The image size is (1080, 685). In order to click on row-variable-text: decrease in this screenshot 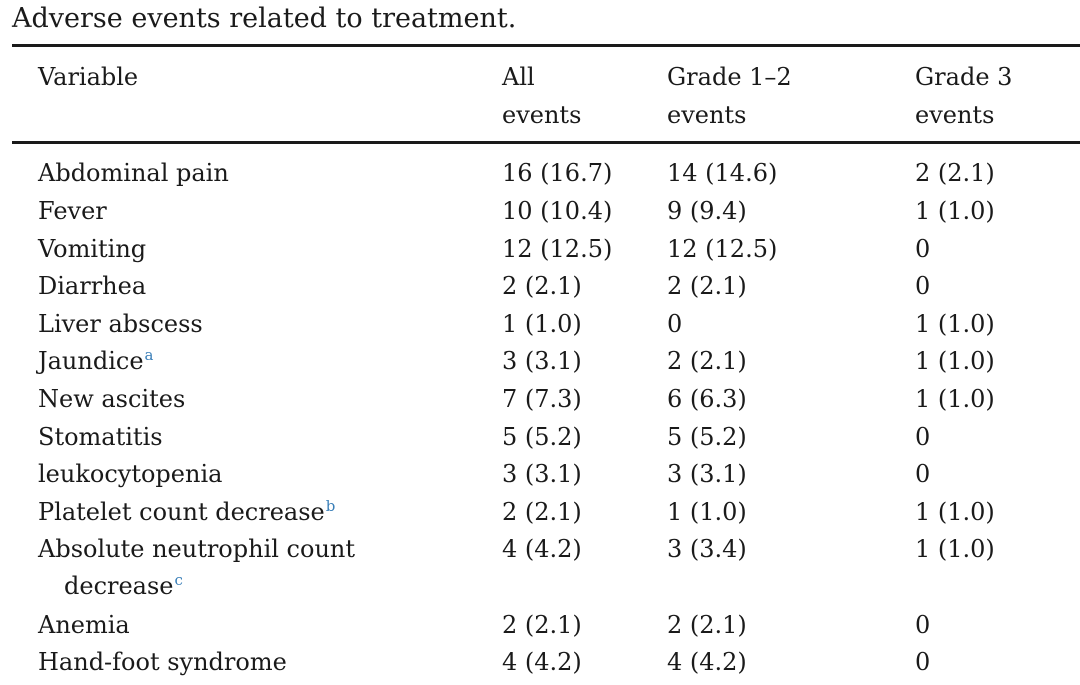, I will do `click(119, 586)`.